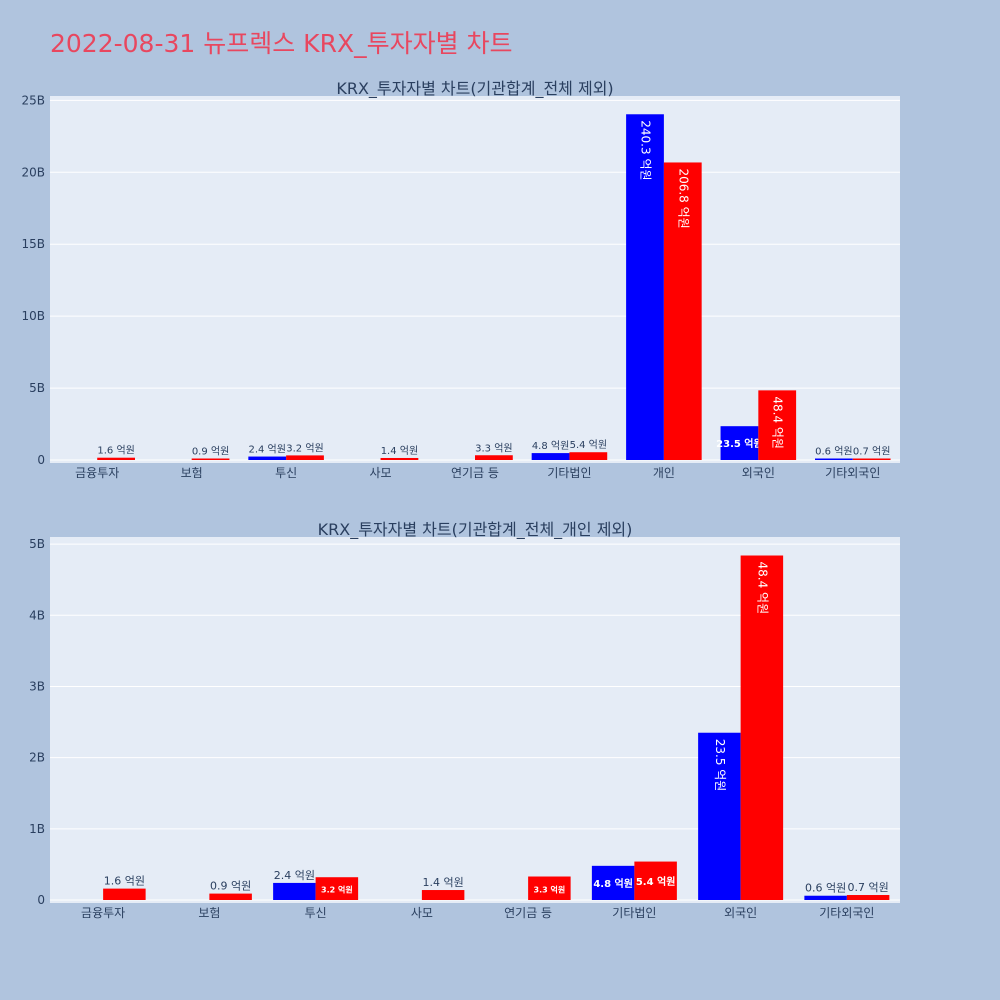 This screenshot has height=1000, width=1000. I want to click on page-title: 2022-08-31 뉴프렉스 KRX_투자자별 차트, so click(281, 43).